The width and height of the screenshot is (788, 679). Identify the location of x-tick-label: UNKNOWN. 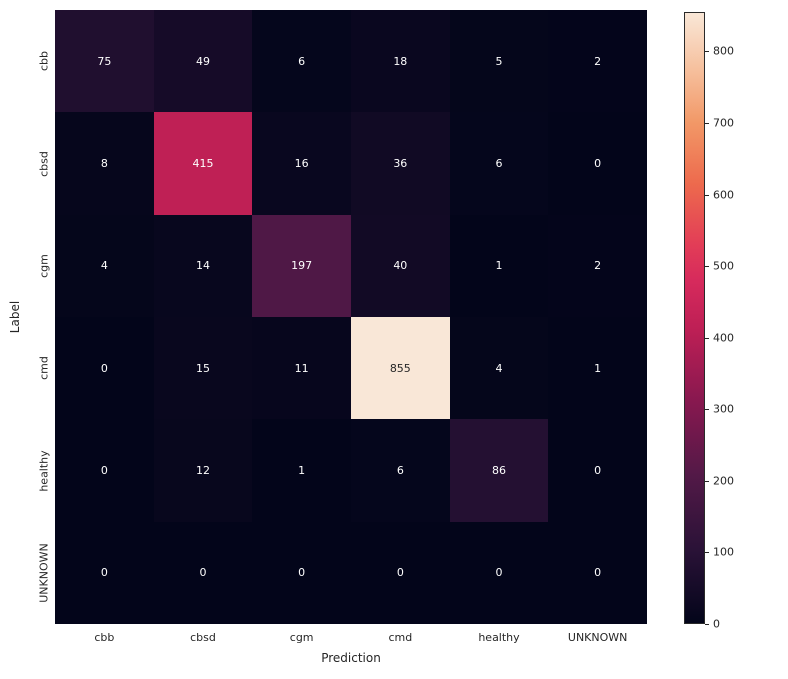
(597, 637).